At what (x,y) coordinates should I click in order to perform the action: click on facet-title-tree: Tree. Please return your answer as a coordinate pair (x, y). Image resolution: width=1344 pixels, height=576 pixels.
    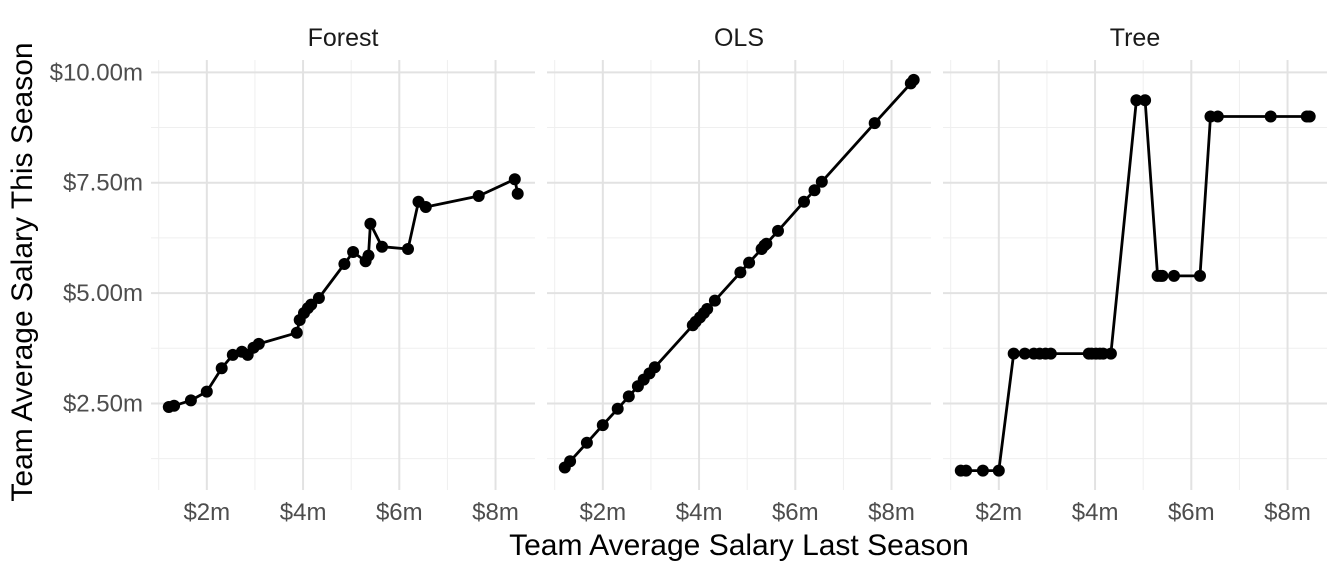
    Looking at the image, I should click on (1135, 38).